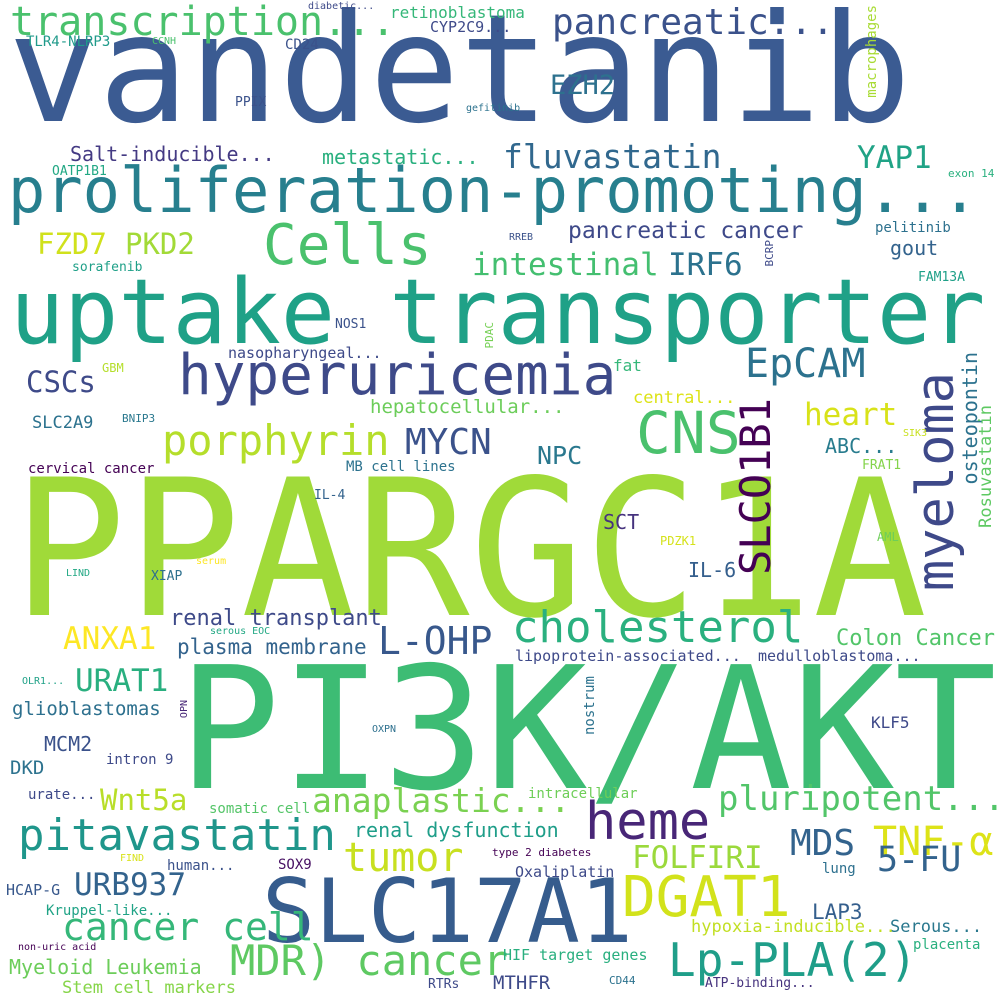  What do you see at coordinates (302, 45) in the screenshot?
I see `word-cd24: CD24` at bounding box center [302, 45].